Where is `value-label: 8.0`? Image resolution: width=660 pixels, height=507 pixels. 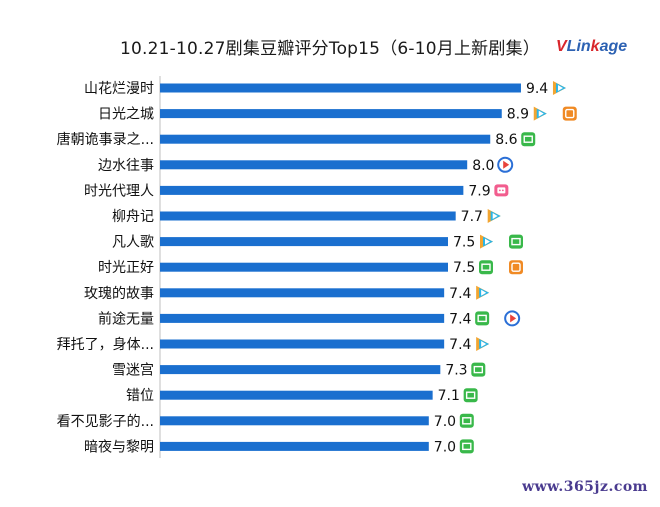 value-label: 8.0 is located at coordinates (483, 166).